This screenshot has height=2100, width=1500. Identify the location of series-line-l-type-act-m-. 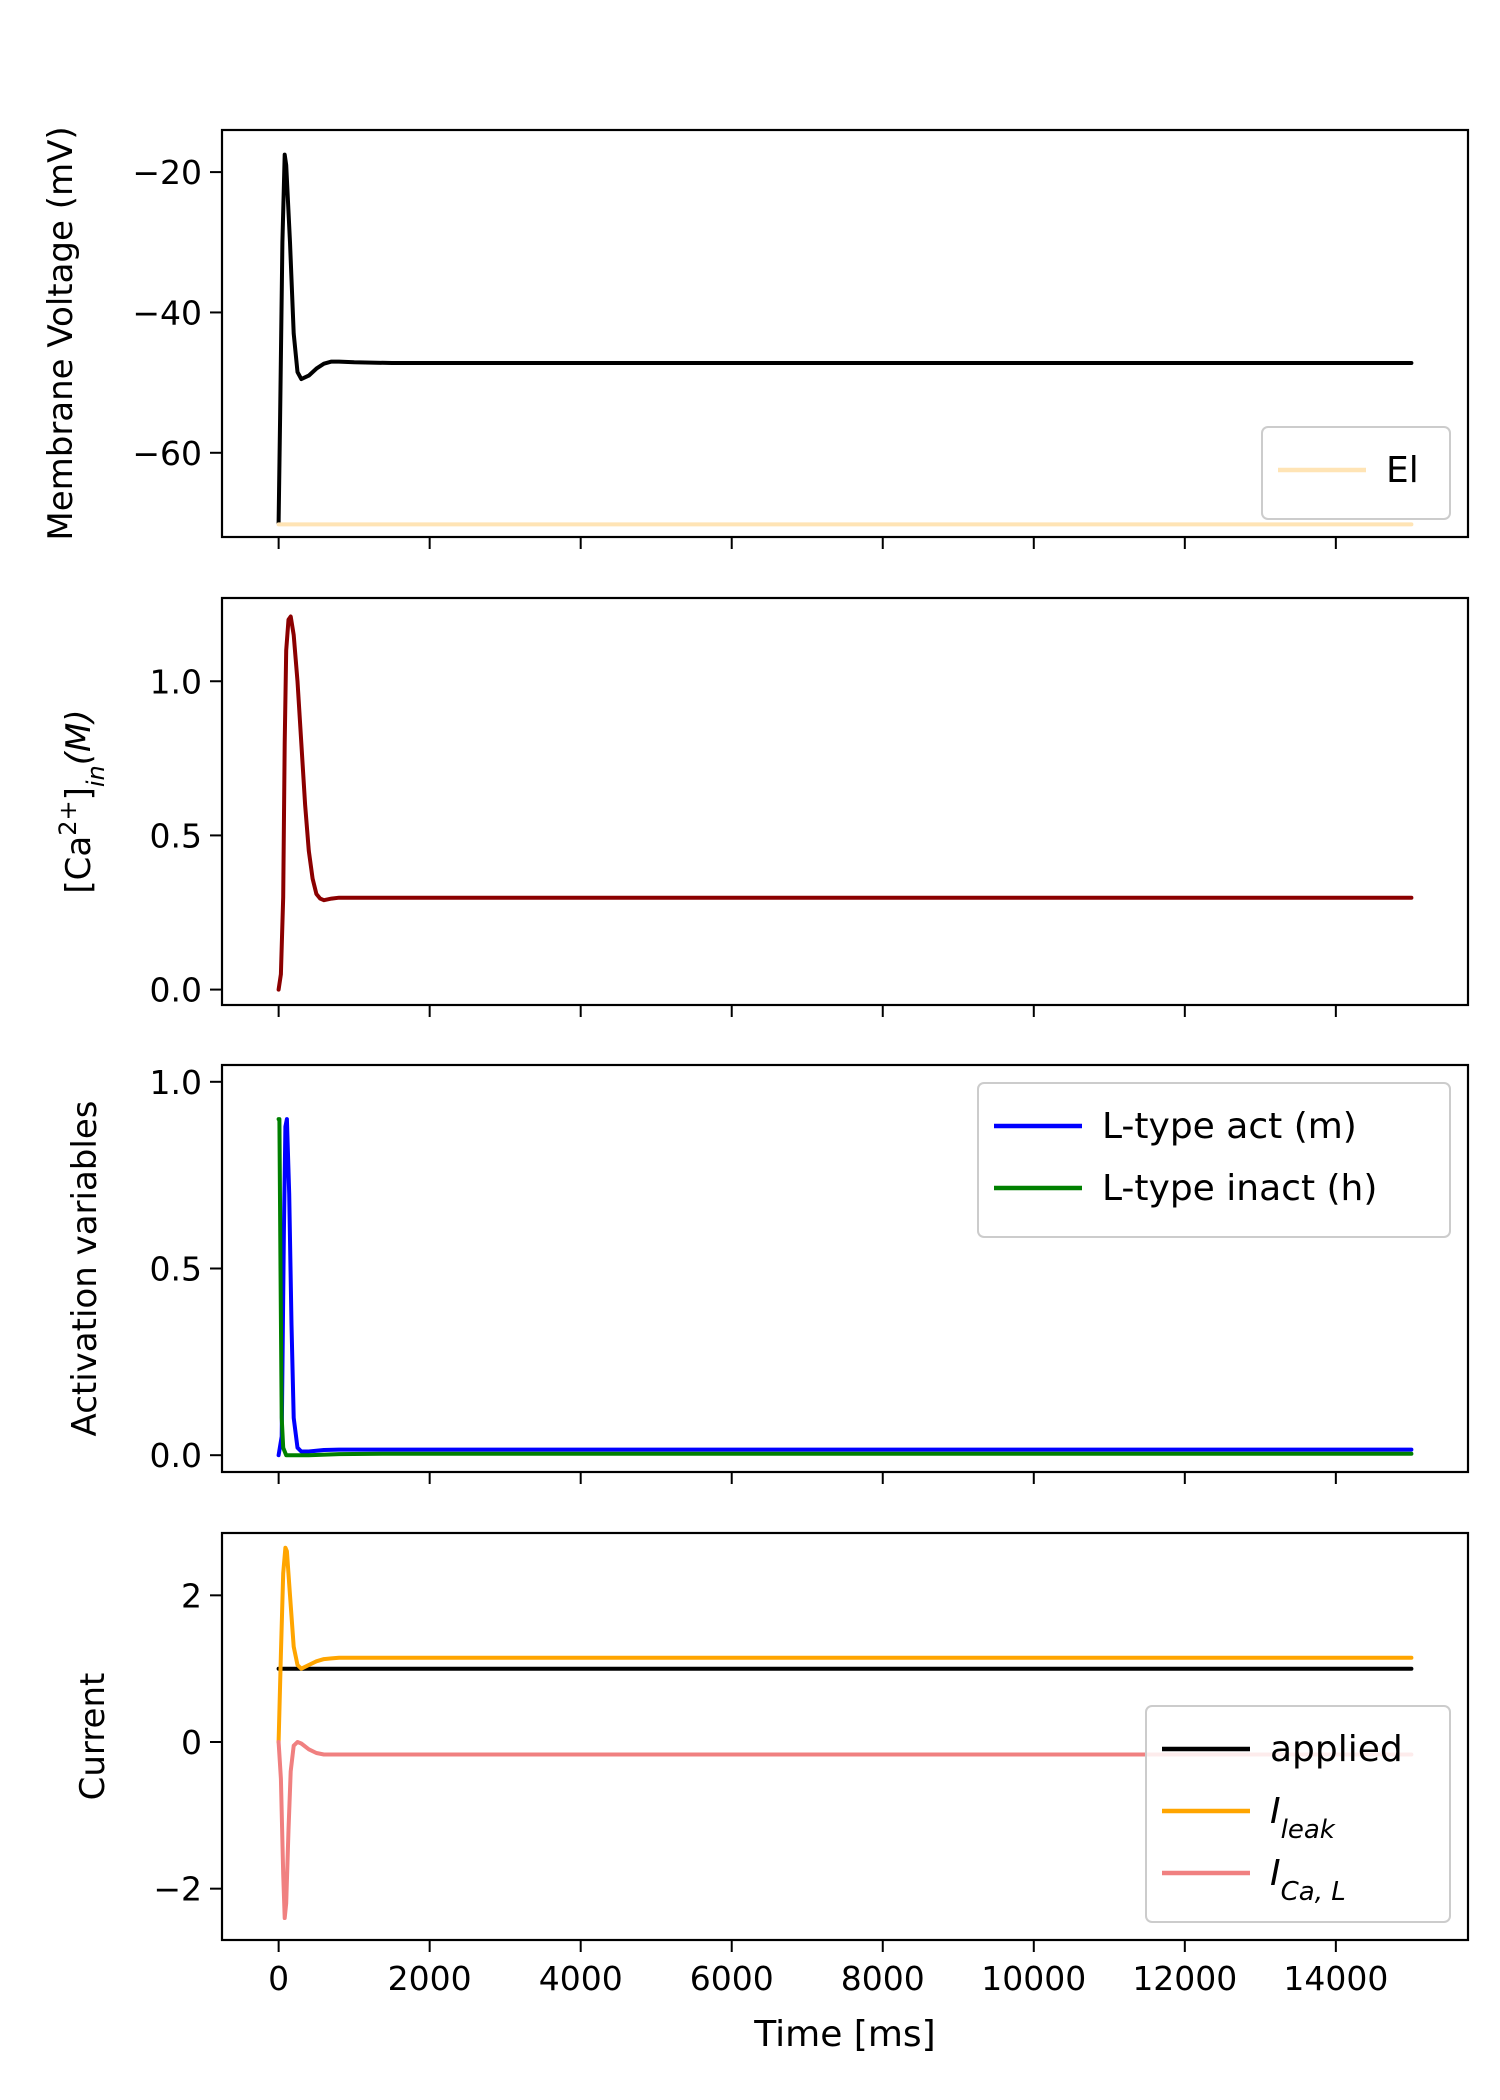
(845, 1287).